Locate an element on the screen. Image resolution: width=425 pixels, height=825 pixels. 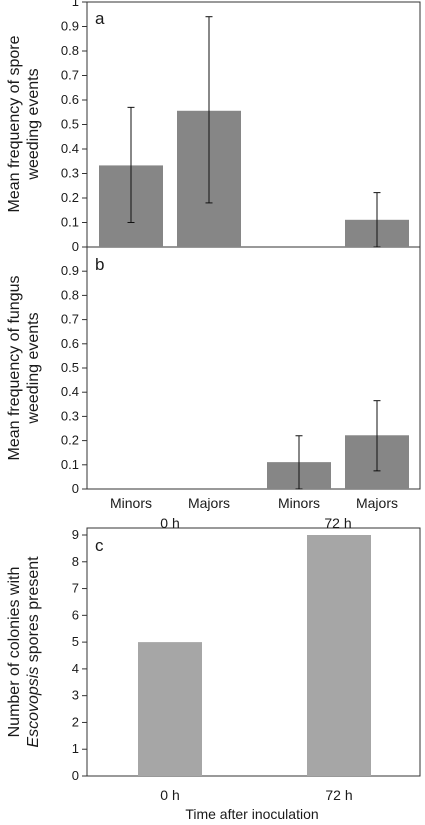
panel-c-ytick-label-8: 8 is located at coordinates (75, 561).